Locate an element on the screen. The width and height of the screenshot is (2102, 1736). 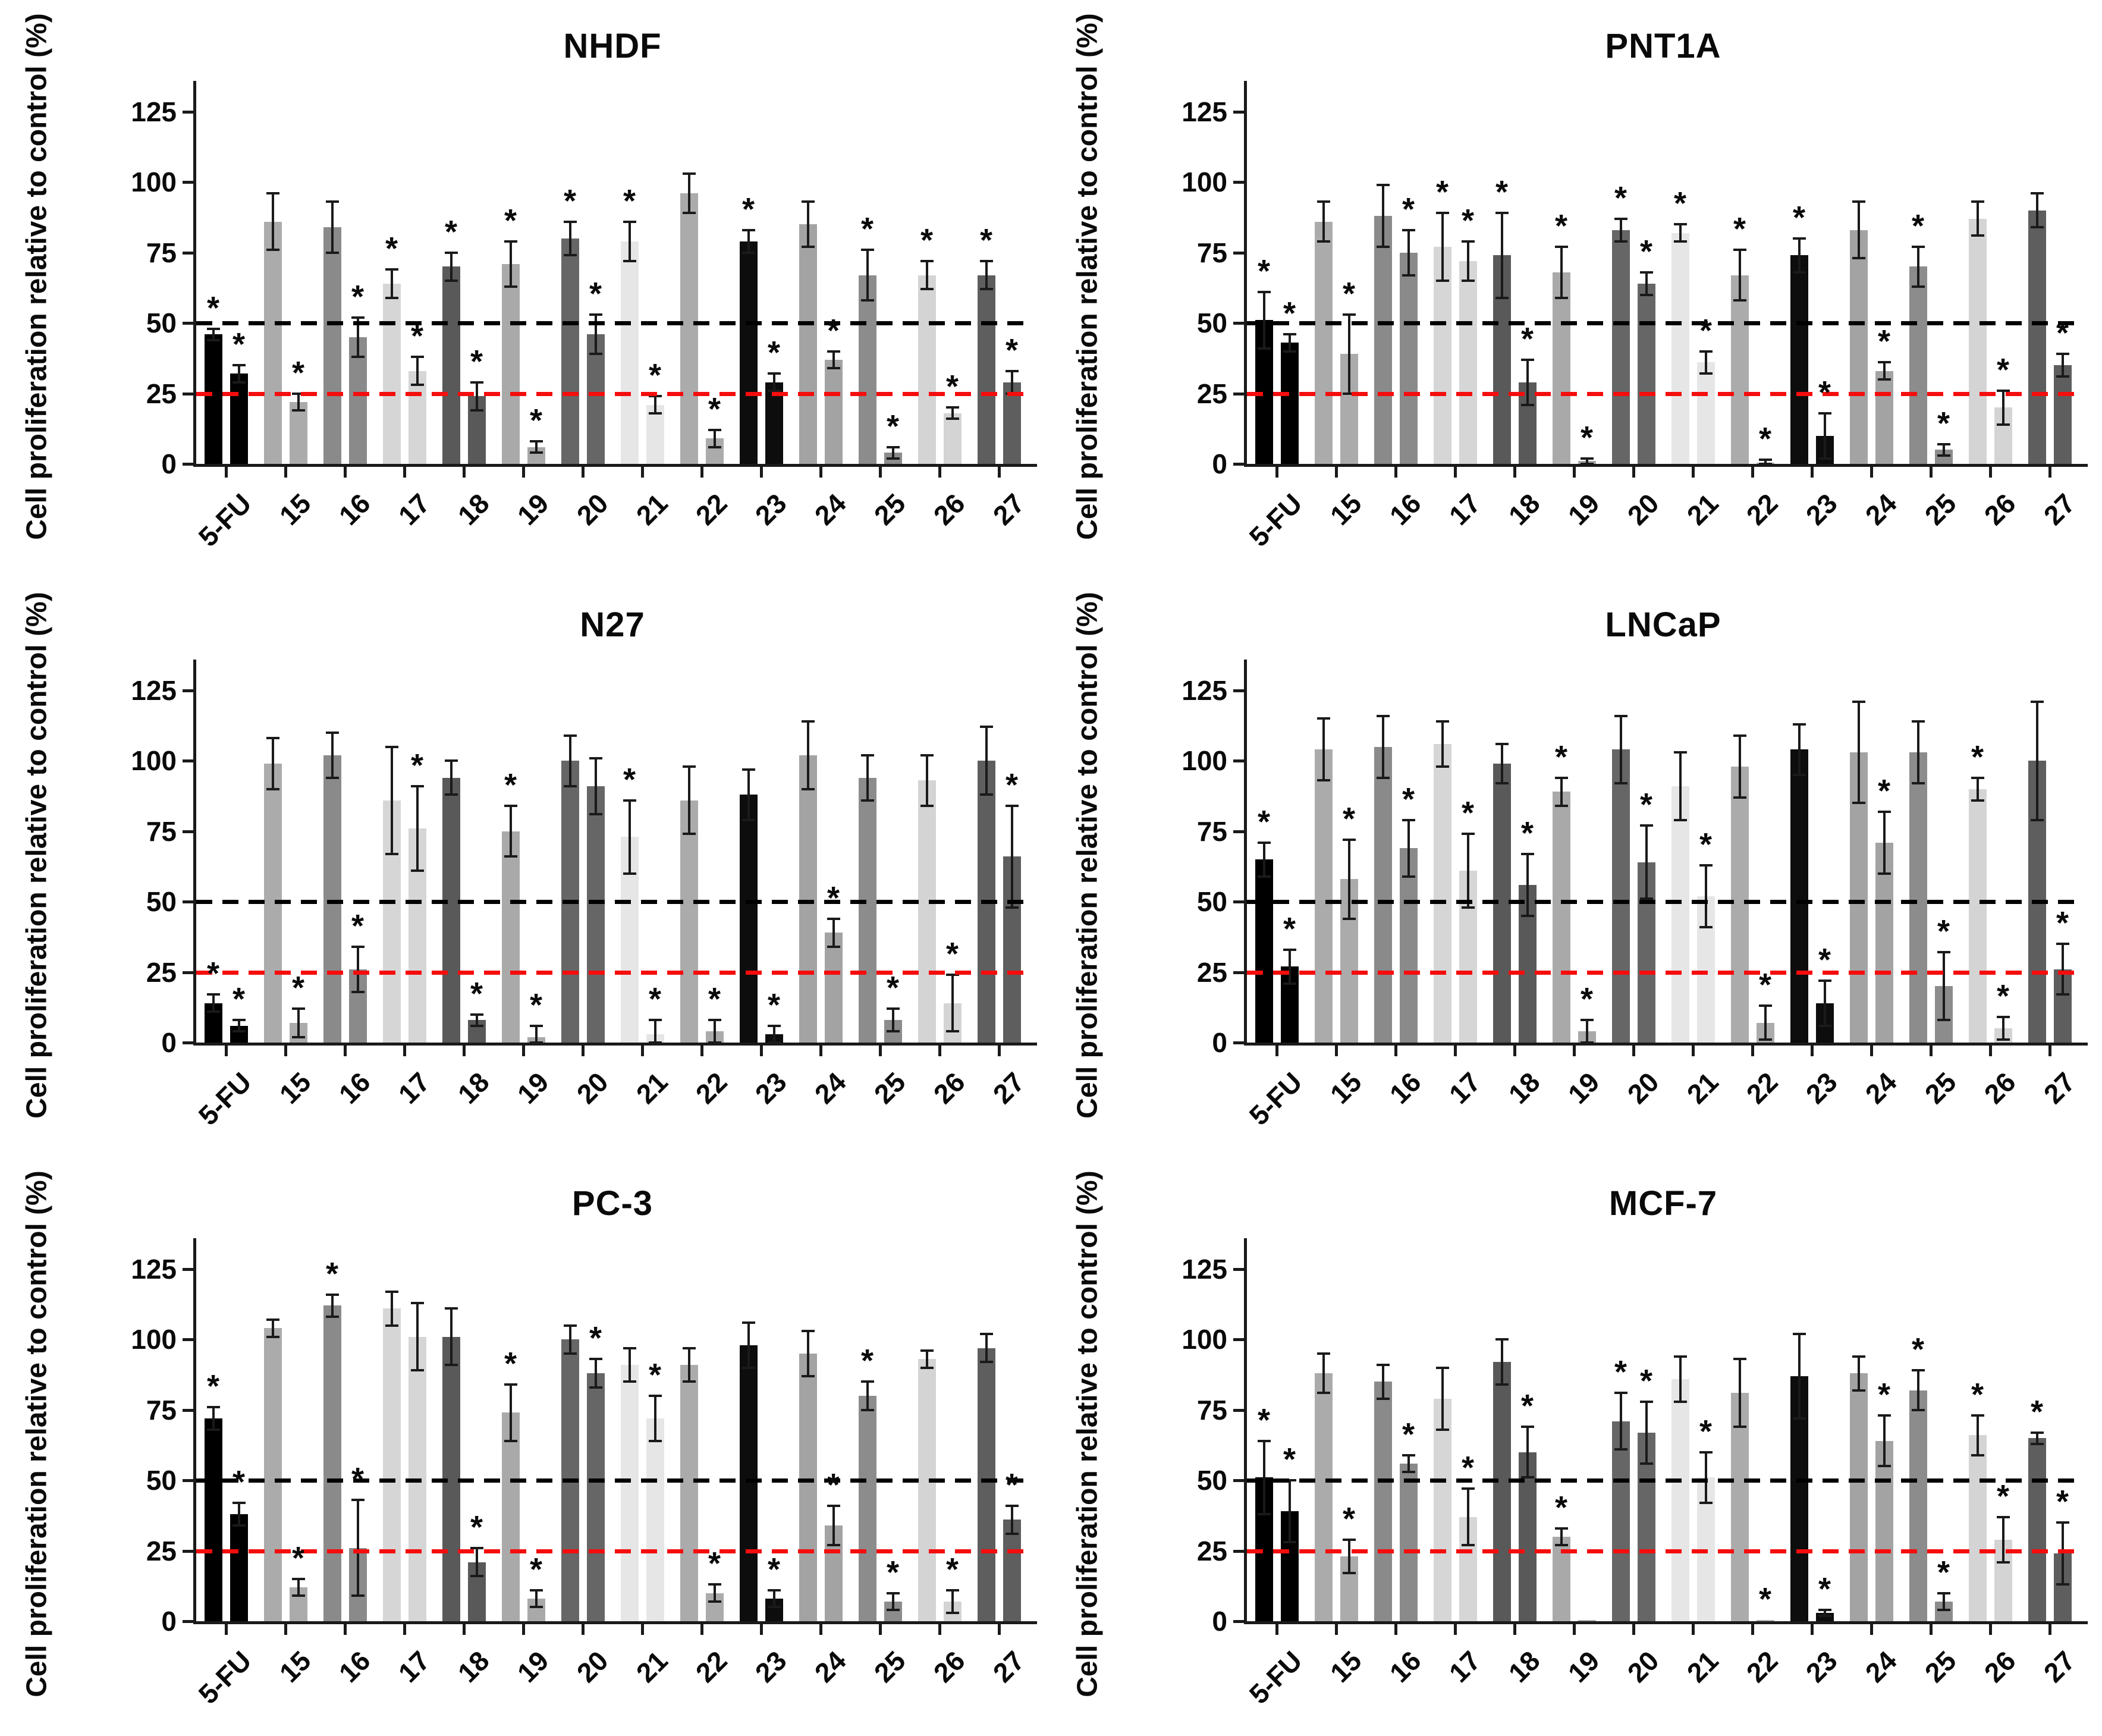
x-category-label: 16 is located at coordinates (1405, 1088).